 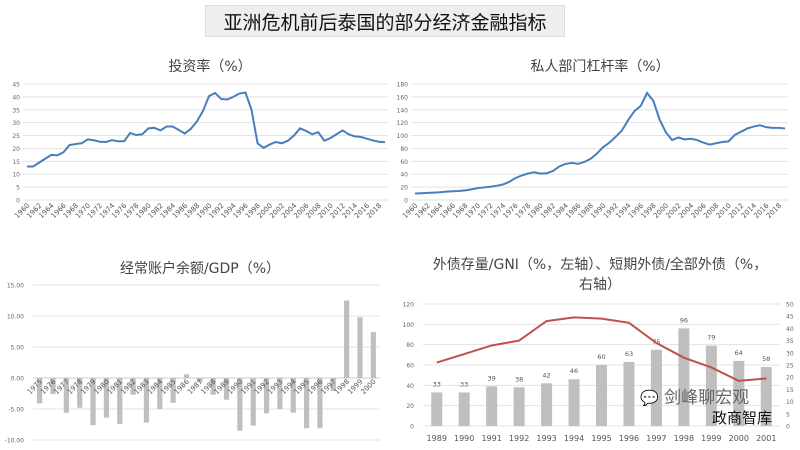 I want to click on external-debt-ytick-left-label: 0, so click(x=412, y=427).